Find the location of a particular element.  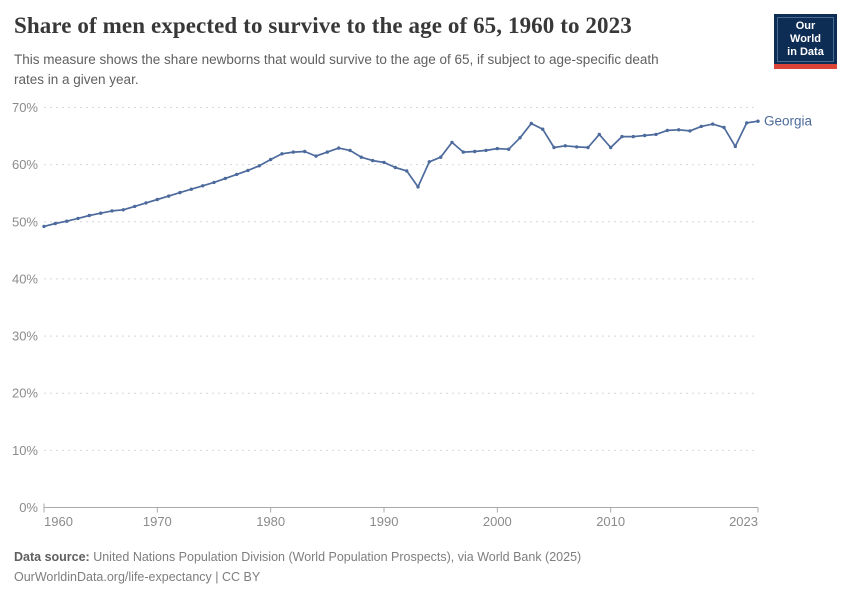

owid-logo-box: Our World in Data is located at coordinates (805, 39).